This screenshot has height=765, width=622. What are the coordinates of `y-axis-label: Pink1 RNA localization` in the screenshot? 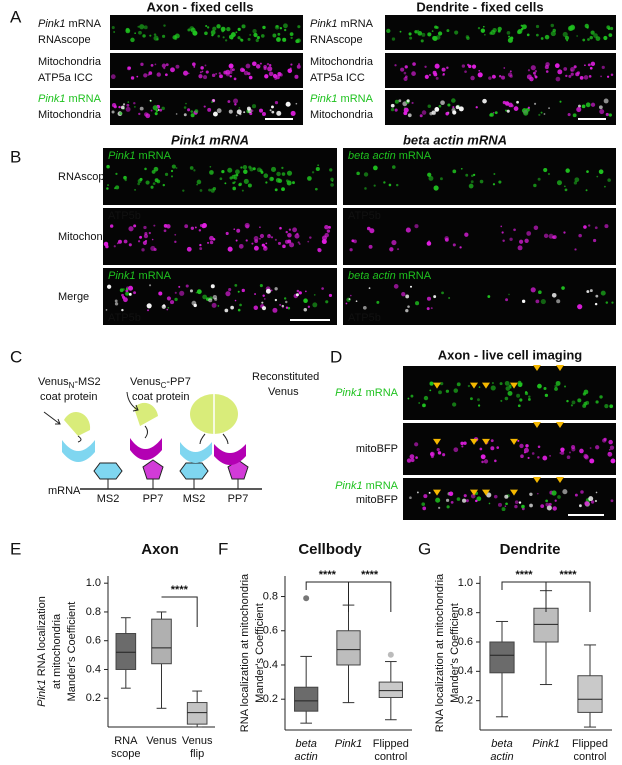 It's located at (42, 651).